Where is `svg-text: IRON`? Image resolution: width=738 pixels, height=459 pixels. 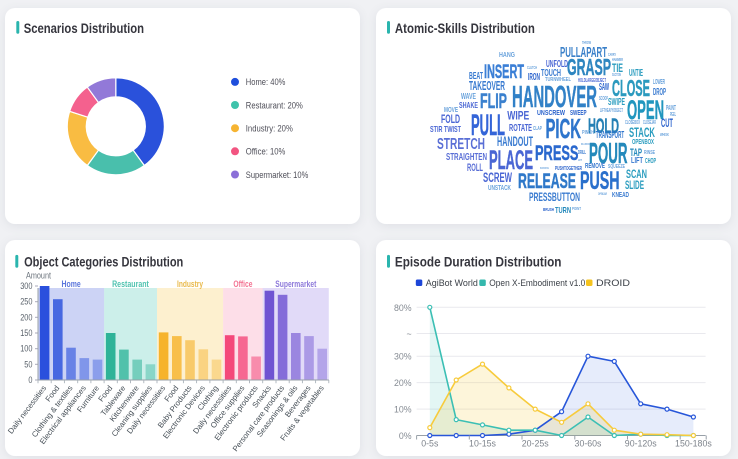
svg-text: IRON is located at coordinates (534, 77).